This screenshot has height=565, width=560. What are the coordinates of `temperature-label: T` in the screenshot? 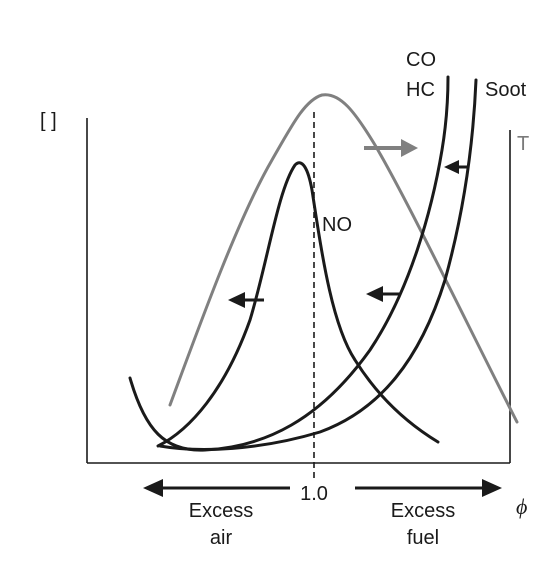 It's located at (523, 144).